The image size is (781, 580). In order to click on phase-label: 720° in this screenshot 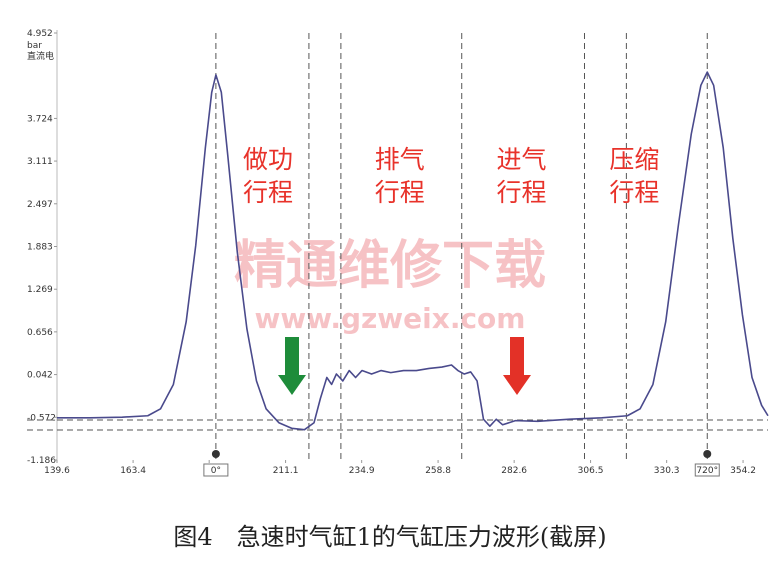, I will do `click(707, 471)`.